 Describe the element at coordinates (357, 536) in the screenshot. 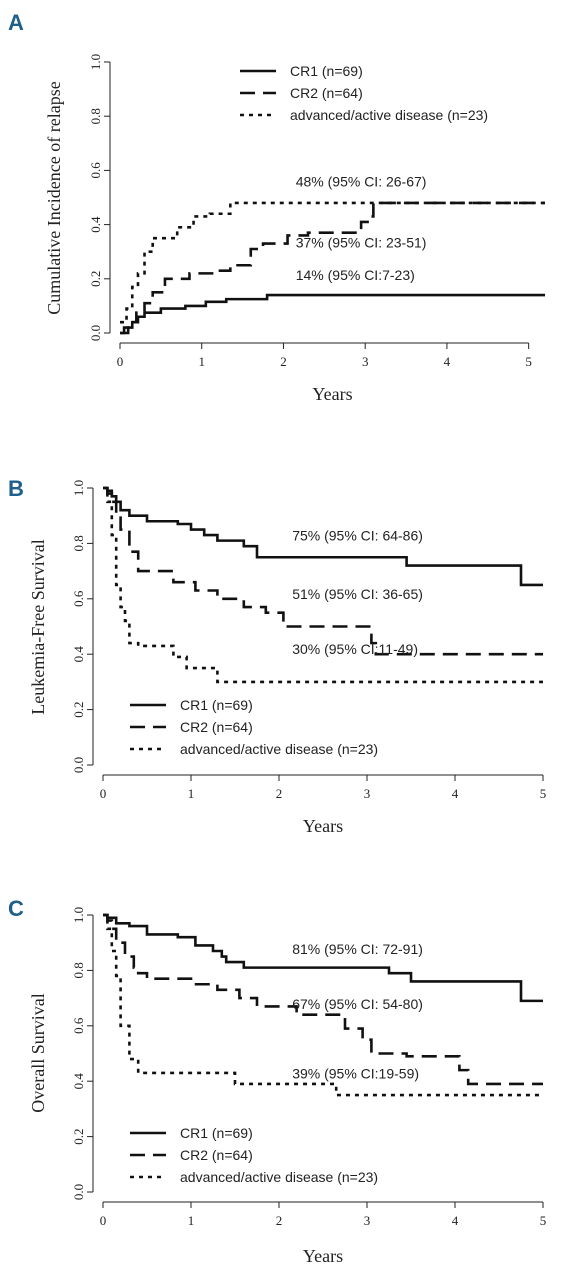

I see `curve-annotation: 75% (95% CI: 64-86)` at that location.